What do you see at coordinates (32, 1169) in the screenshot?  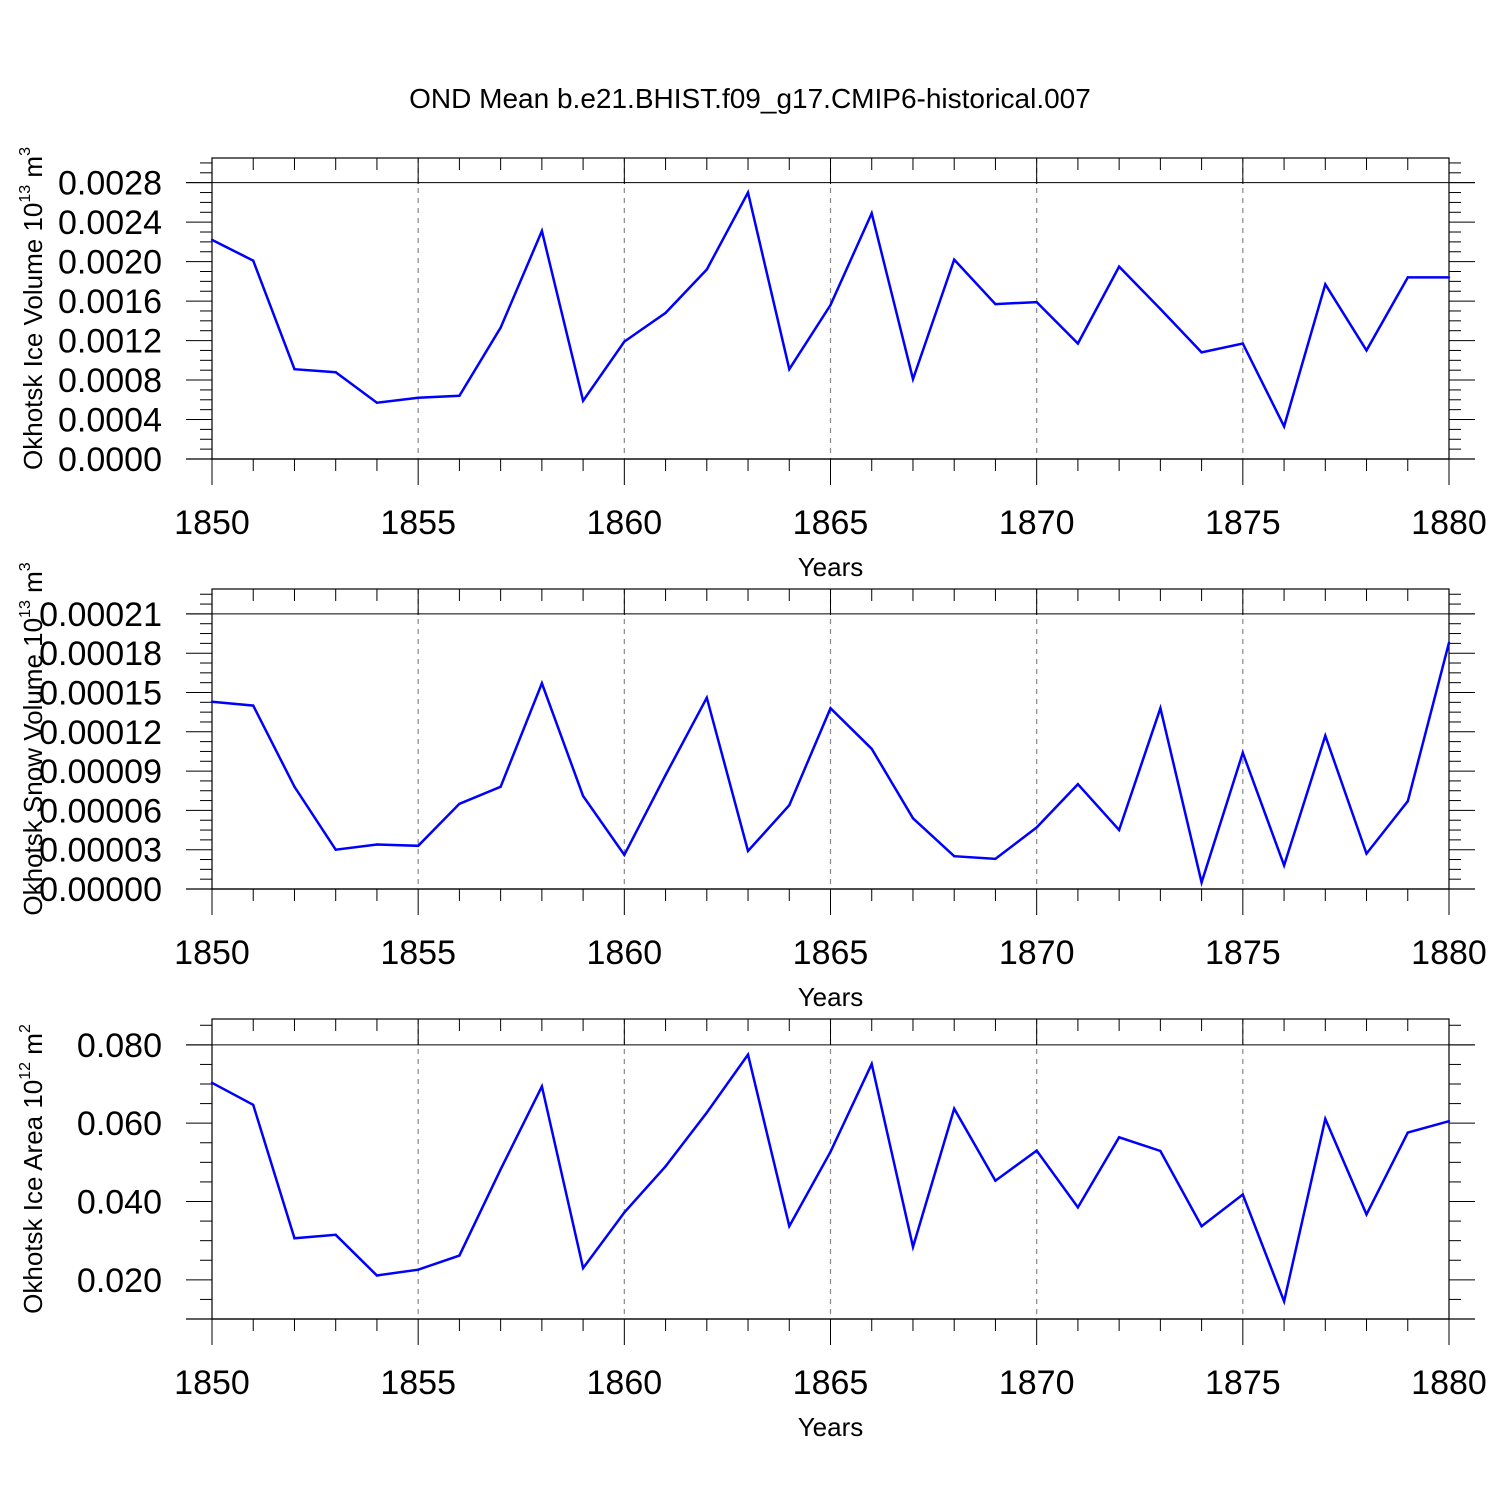 I see `y-axis-label: Okhotsk Ice Area 1012 m2` at bounding box center [32, 1169].